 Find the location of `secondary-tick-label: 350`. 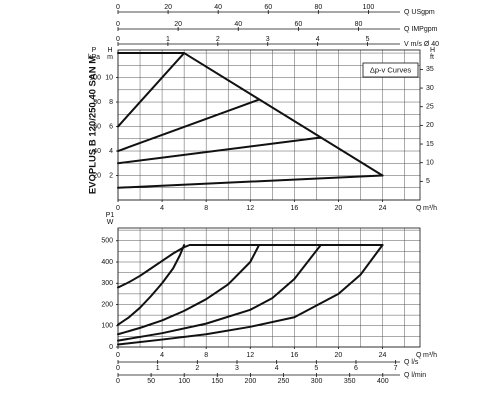

secondary-tick-label: 350 is located at coordinates (350, 381).